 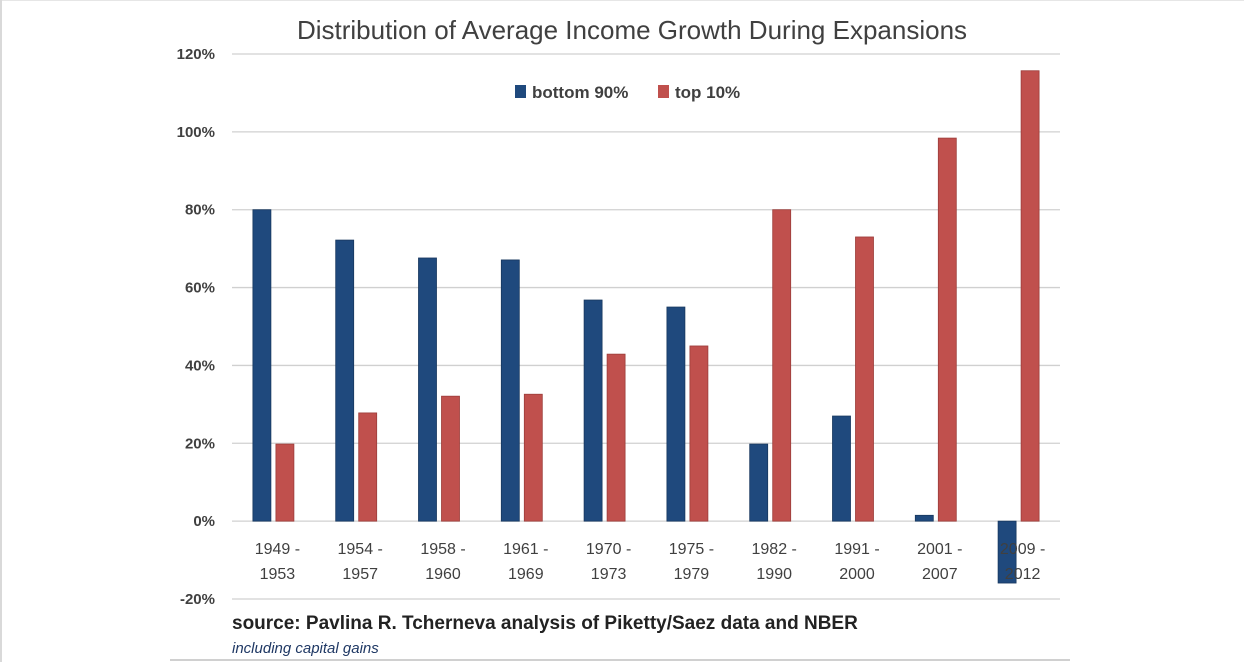 What do you see at coordinates (620, 660) in the screenshot?
I see `frame-bottom-border` at bounding box center [620, 660].